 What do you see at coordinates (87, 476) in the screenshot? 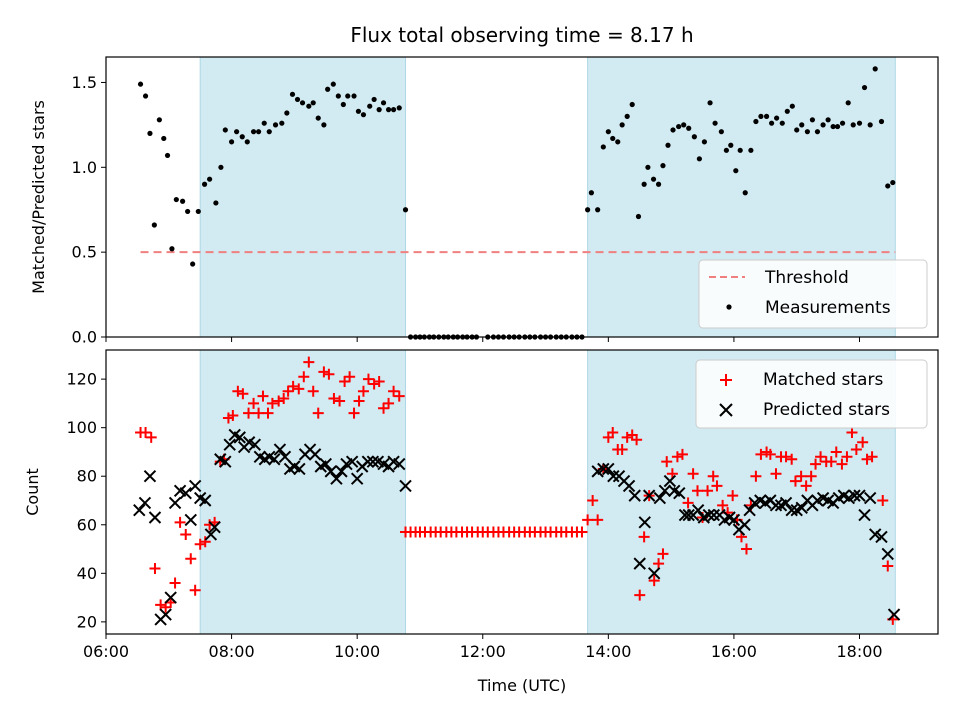
I see `y-tick-label: 80` at bounding box center [87, 476].